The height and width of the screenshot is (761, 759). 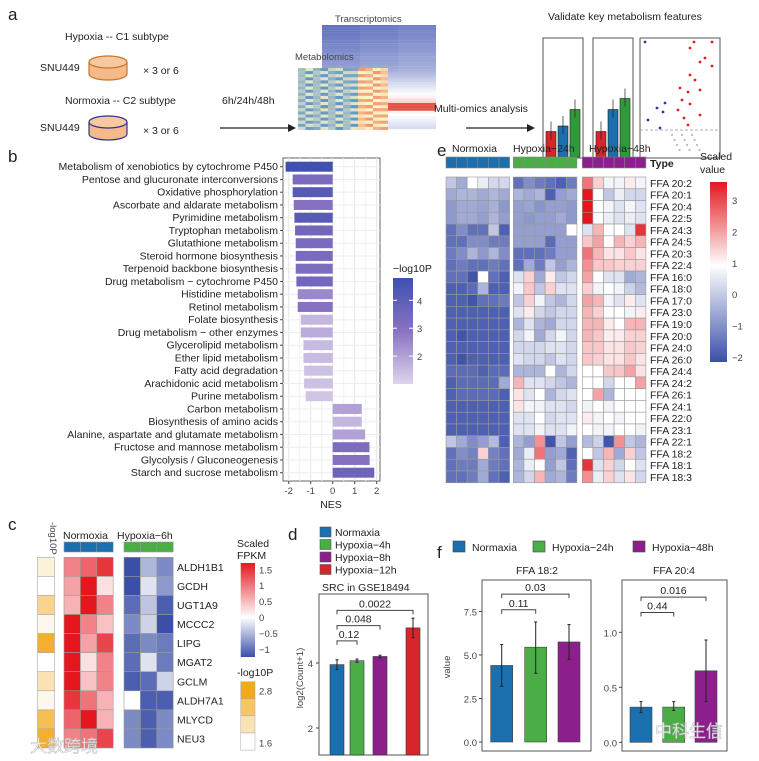 What do you see at coordinates (248, 707) in the screenshot?
I see `pvalue-legend-swatch` at bounding box center [248, 707].